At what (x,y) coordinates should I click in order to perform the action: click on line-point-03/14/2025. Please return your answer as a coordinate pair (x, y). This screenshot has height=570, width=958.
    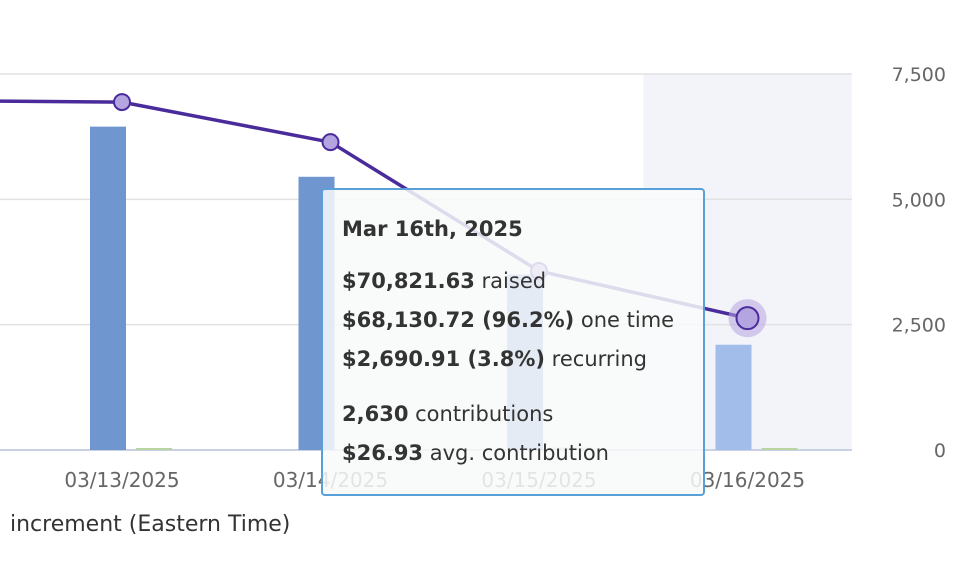
    Looking at the image, I should click on (330, 142).